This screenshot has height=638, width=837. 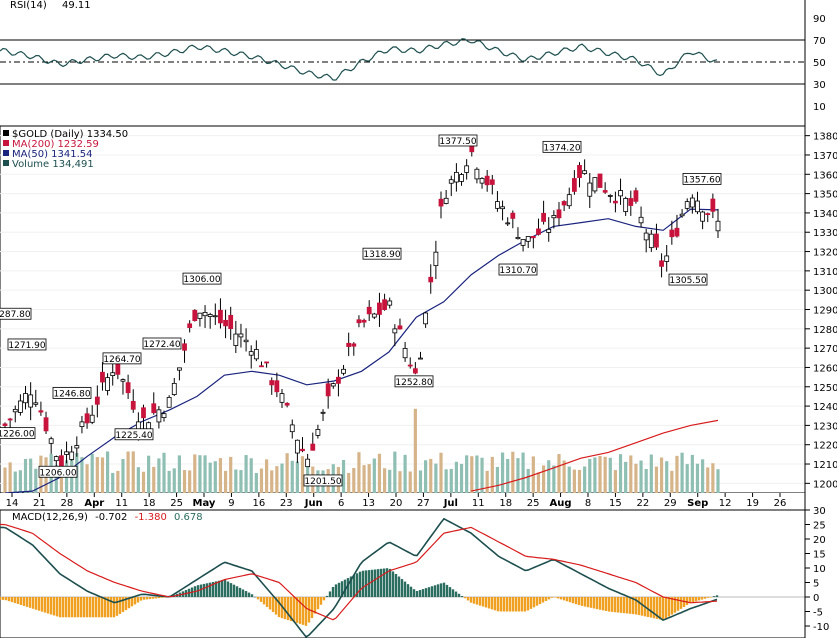 I want to click on callout-label: 1225.40, so click(x=133, y=436).